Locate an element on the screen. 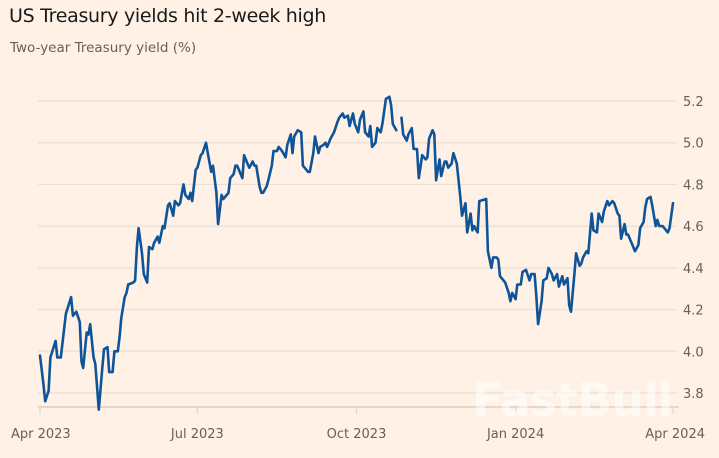 This screenshot has height=458, width=719. x-tick-label: Apr 2023 is located at coordinates (41, 434).